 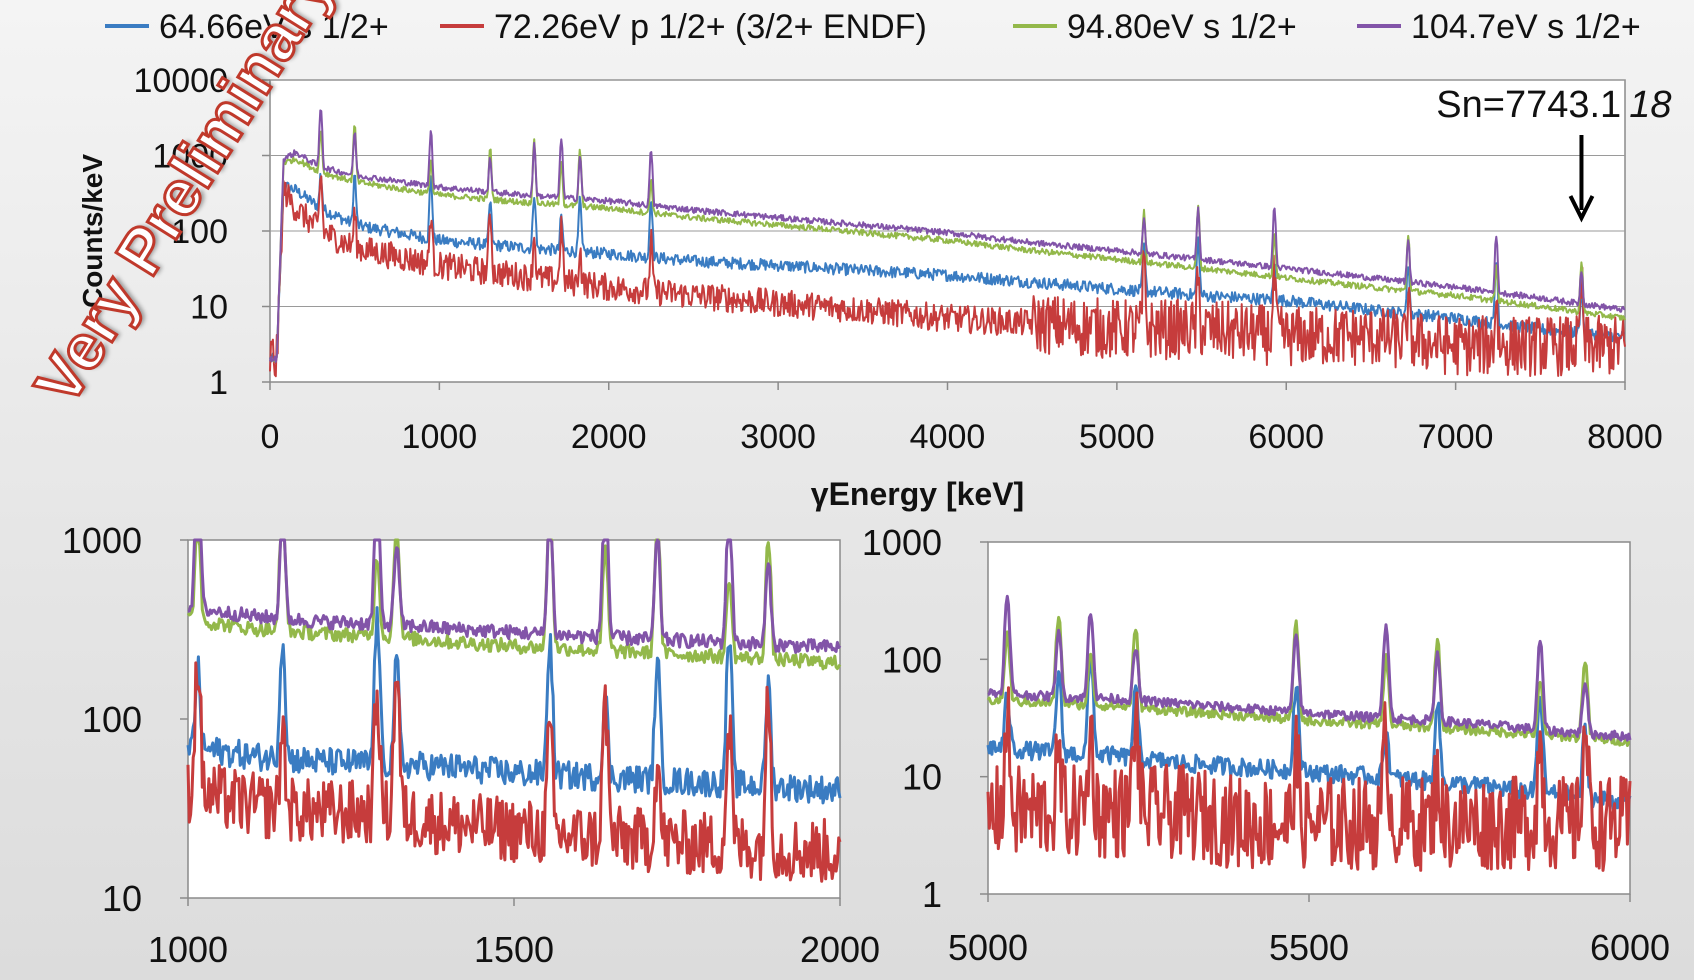 What do you see at coordinates (514, 949) in the screenshot?
I see `x-tick-label: 1500` at bounding box center [514, 949].